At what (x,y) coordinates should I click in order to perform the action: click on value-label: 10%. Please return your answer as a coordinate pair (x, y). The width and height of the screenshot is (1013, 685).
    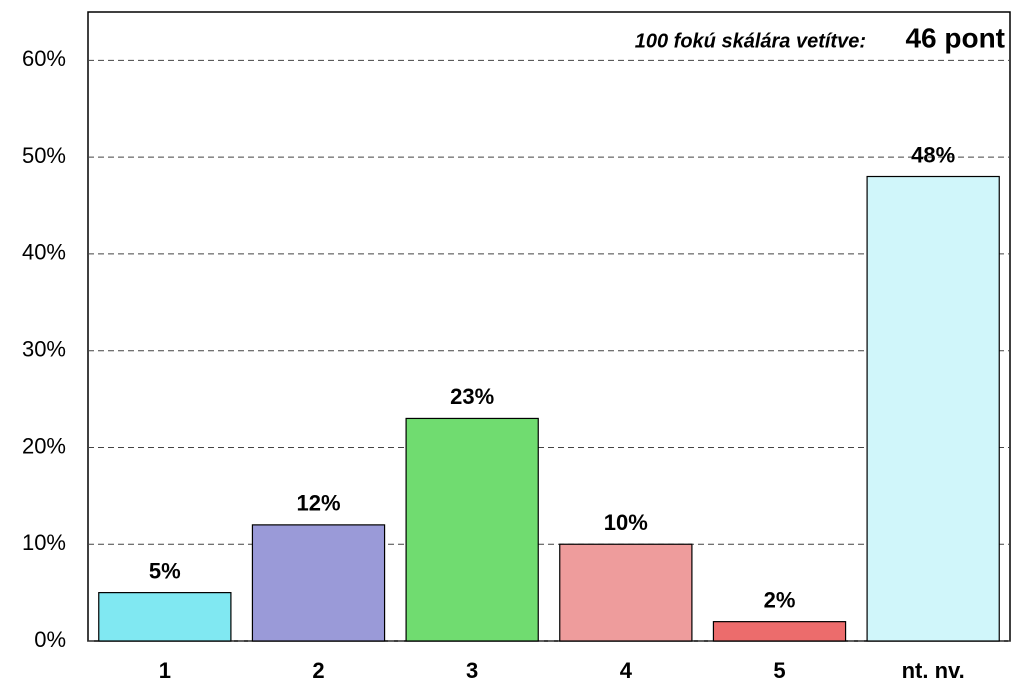
    Looking at the image, I should click on (626, 522).